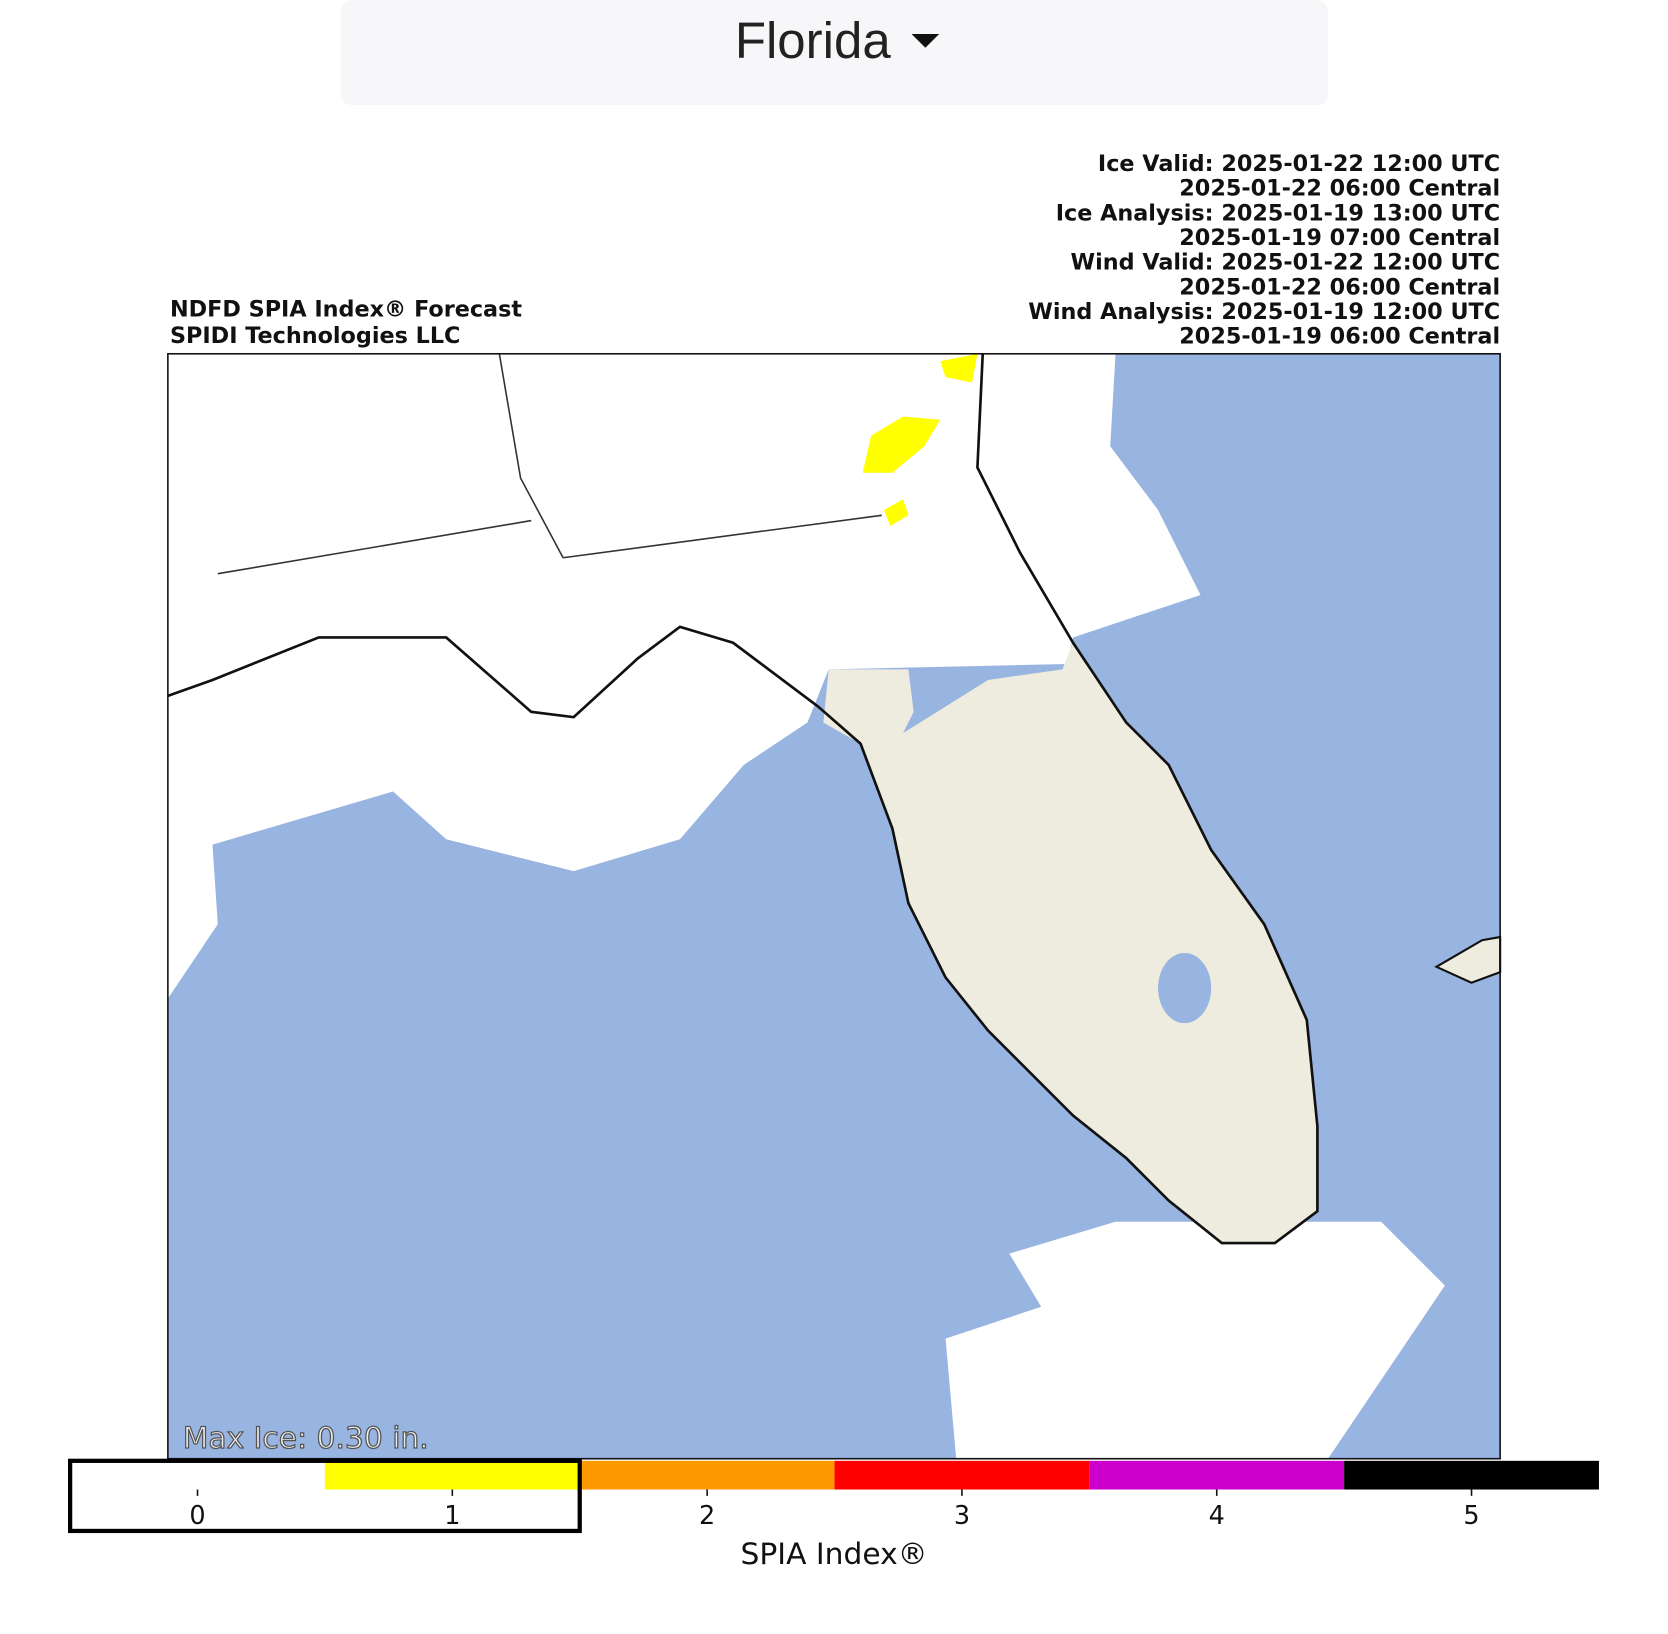 The image size is (1668, 1634). I want to click on colorbar: 0 1 2 3 4 5, so click(833, 1496).